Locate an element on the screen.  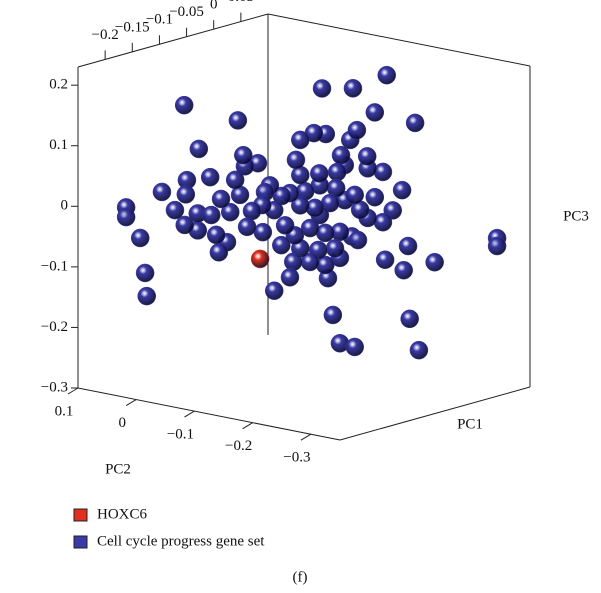
y-tick-label: −0.3 is located at coordinates (296, 458).